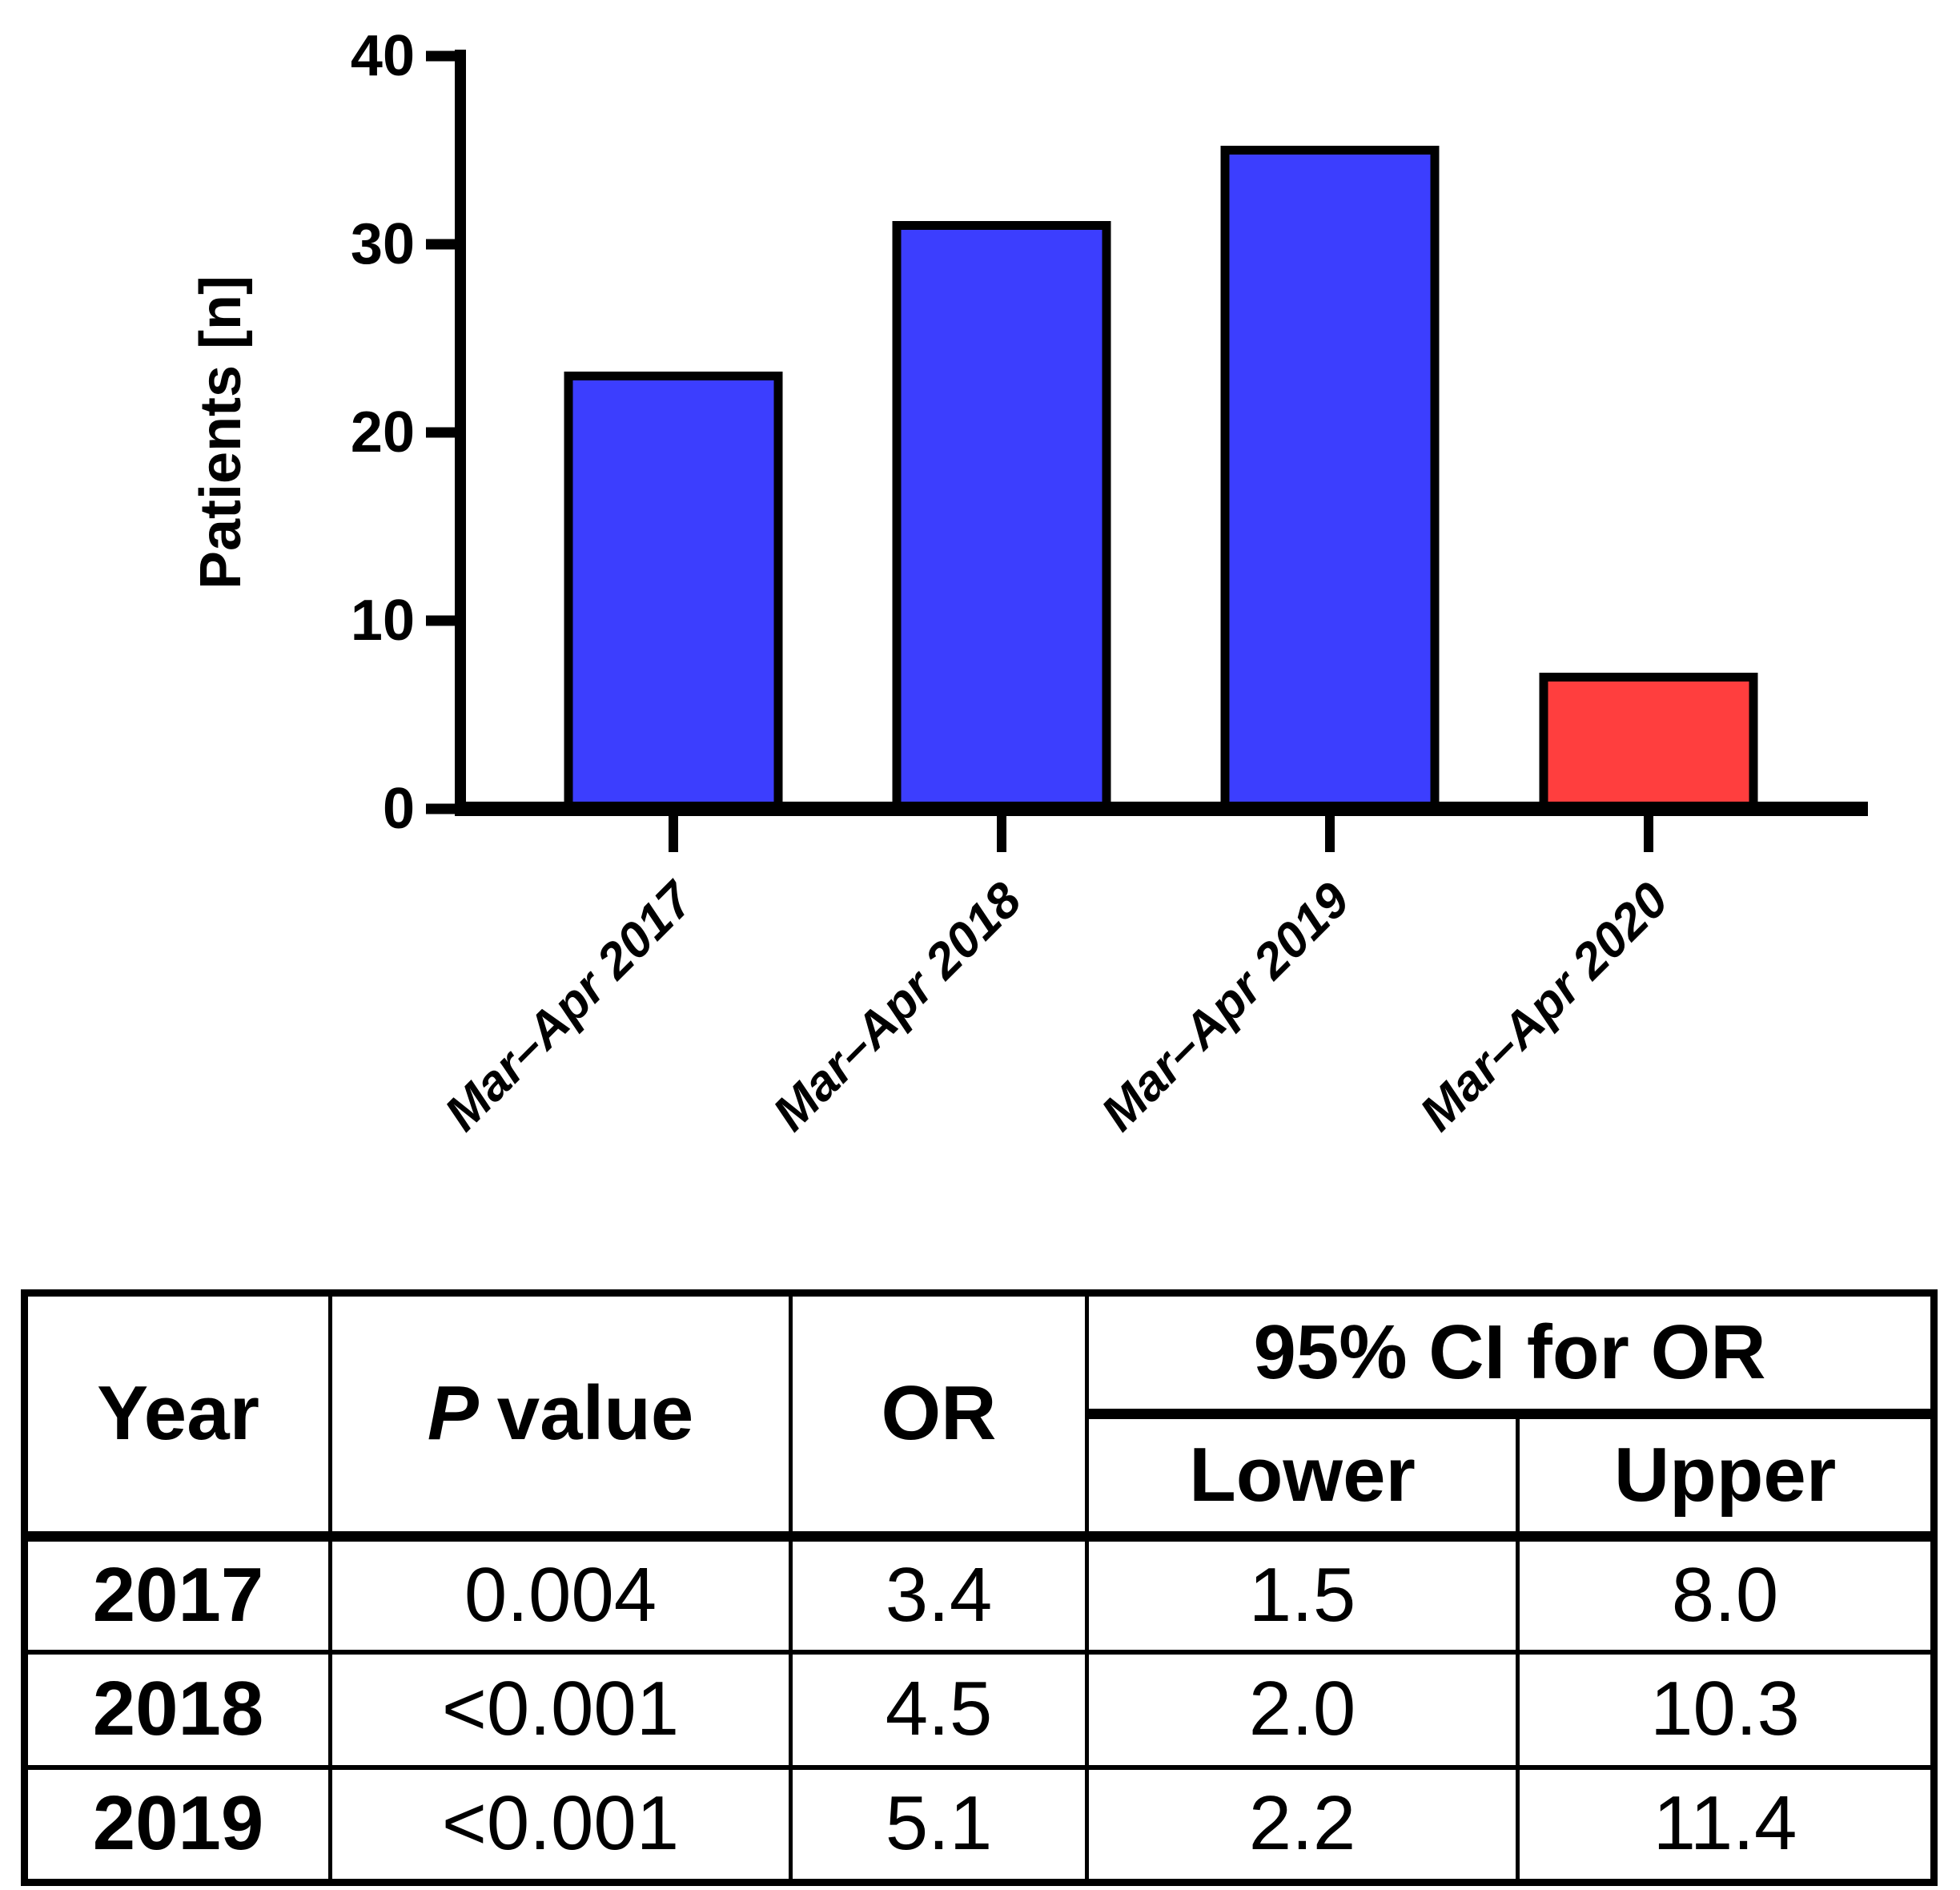  What do you see at coordinates (595, 1413) in the screenshot?
I see `p-value-header-rest: value` at bounding box center [595, 1413].